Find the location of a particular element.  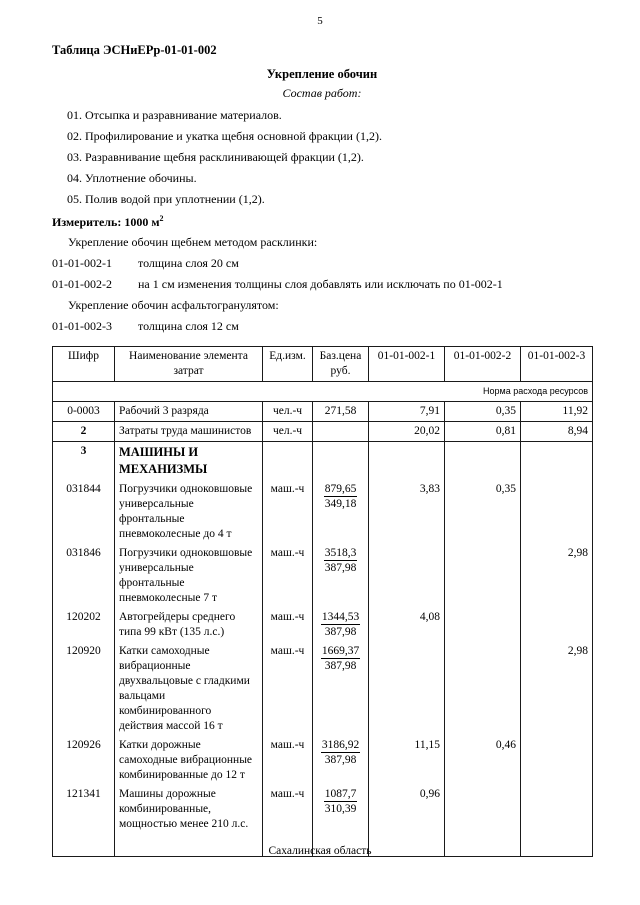

cell-variant-1: 4,08 is located at coordinates (406, 625).